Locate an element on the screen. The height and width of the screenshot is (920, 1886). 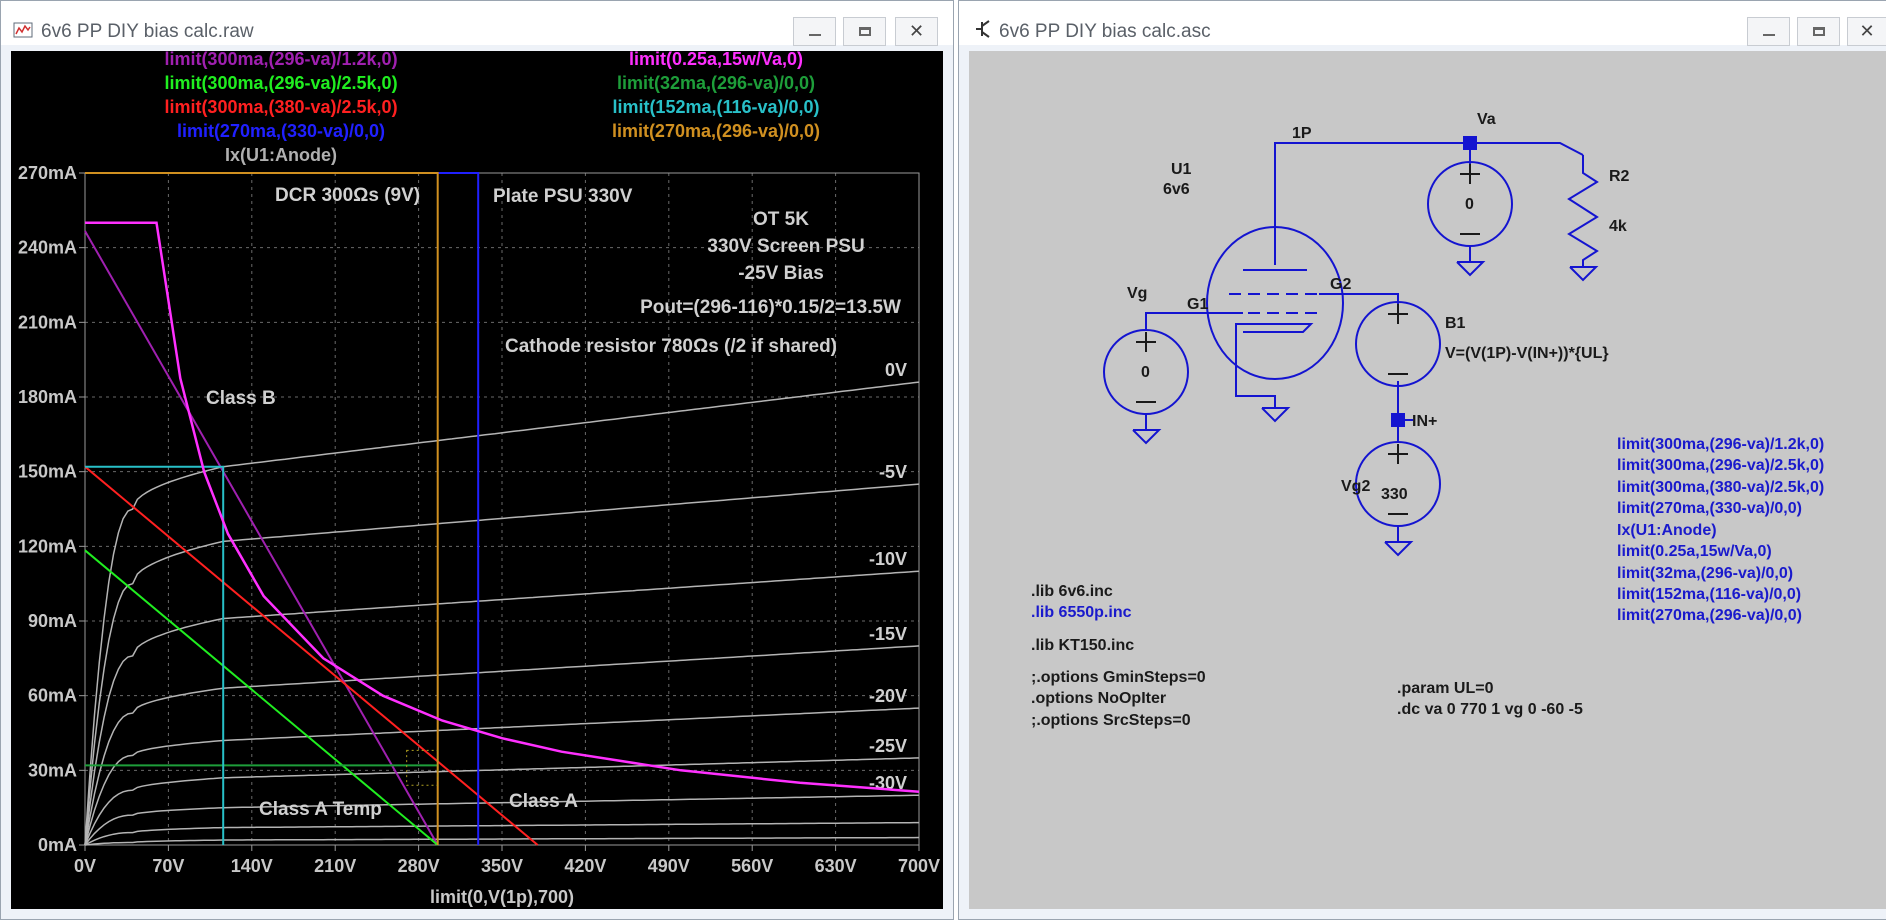
grid-bias-label: -25V is located at coordinates (888, 746).